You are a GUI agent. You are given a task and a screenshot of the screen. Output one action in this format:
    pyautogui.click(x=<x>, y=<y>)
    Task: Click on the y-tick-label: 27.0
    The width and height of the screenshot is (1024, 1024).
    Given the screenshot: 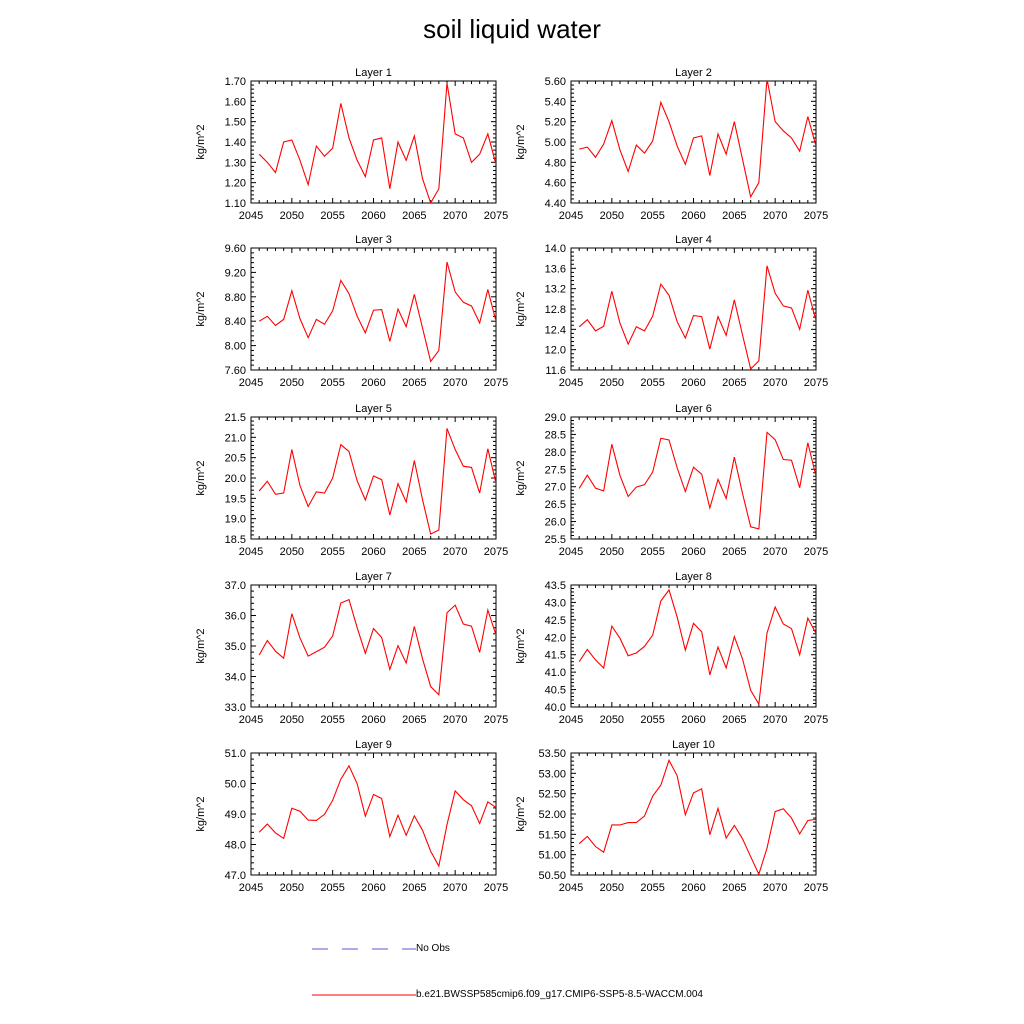 What is the action you would take?
    pyautogui.click(x=555, y=488)
    